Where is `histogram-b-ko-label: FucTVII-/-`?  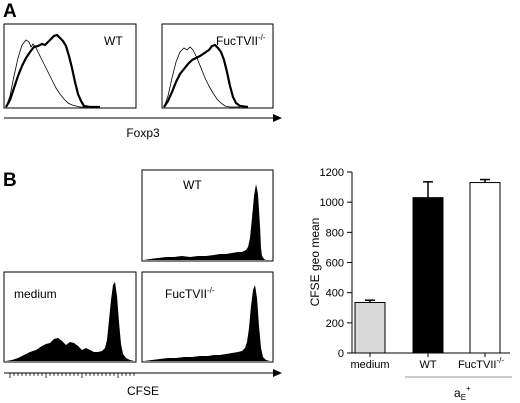 histogram-b-ko-label: FucTVII-/- is located at coordinates (190, 293).